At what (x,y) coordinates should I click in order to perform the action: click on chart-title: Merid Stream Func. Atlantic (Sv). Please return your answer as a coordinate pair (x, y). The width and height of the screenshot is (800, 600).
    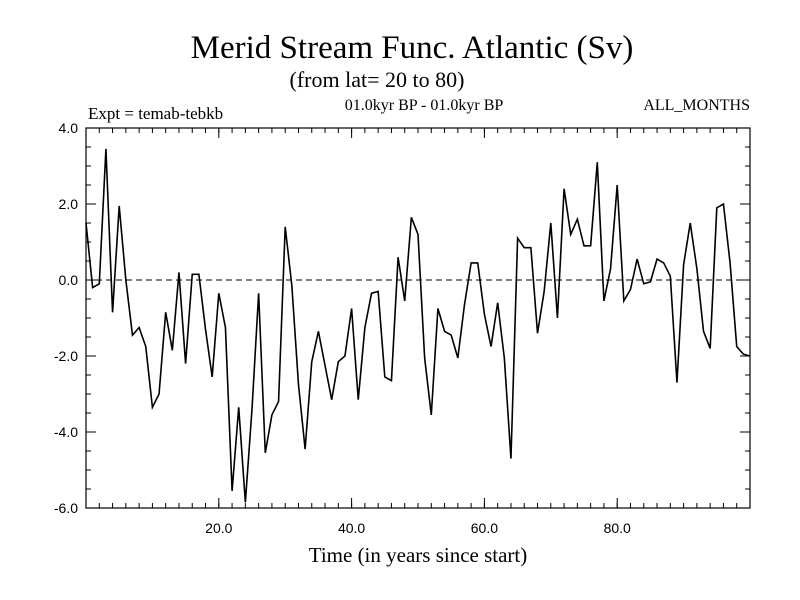
    Looking at the image, I should click on (412, 48).